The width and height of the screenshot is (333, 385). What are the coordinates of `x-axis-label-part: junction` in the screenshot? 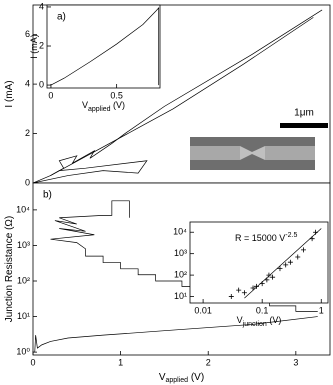 It's located at (254, 324).